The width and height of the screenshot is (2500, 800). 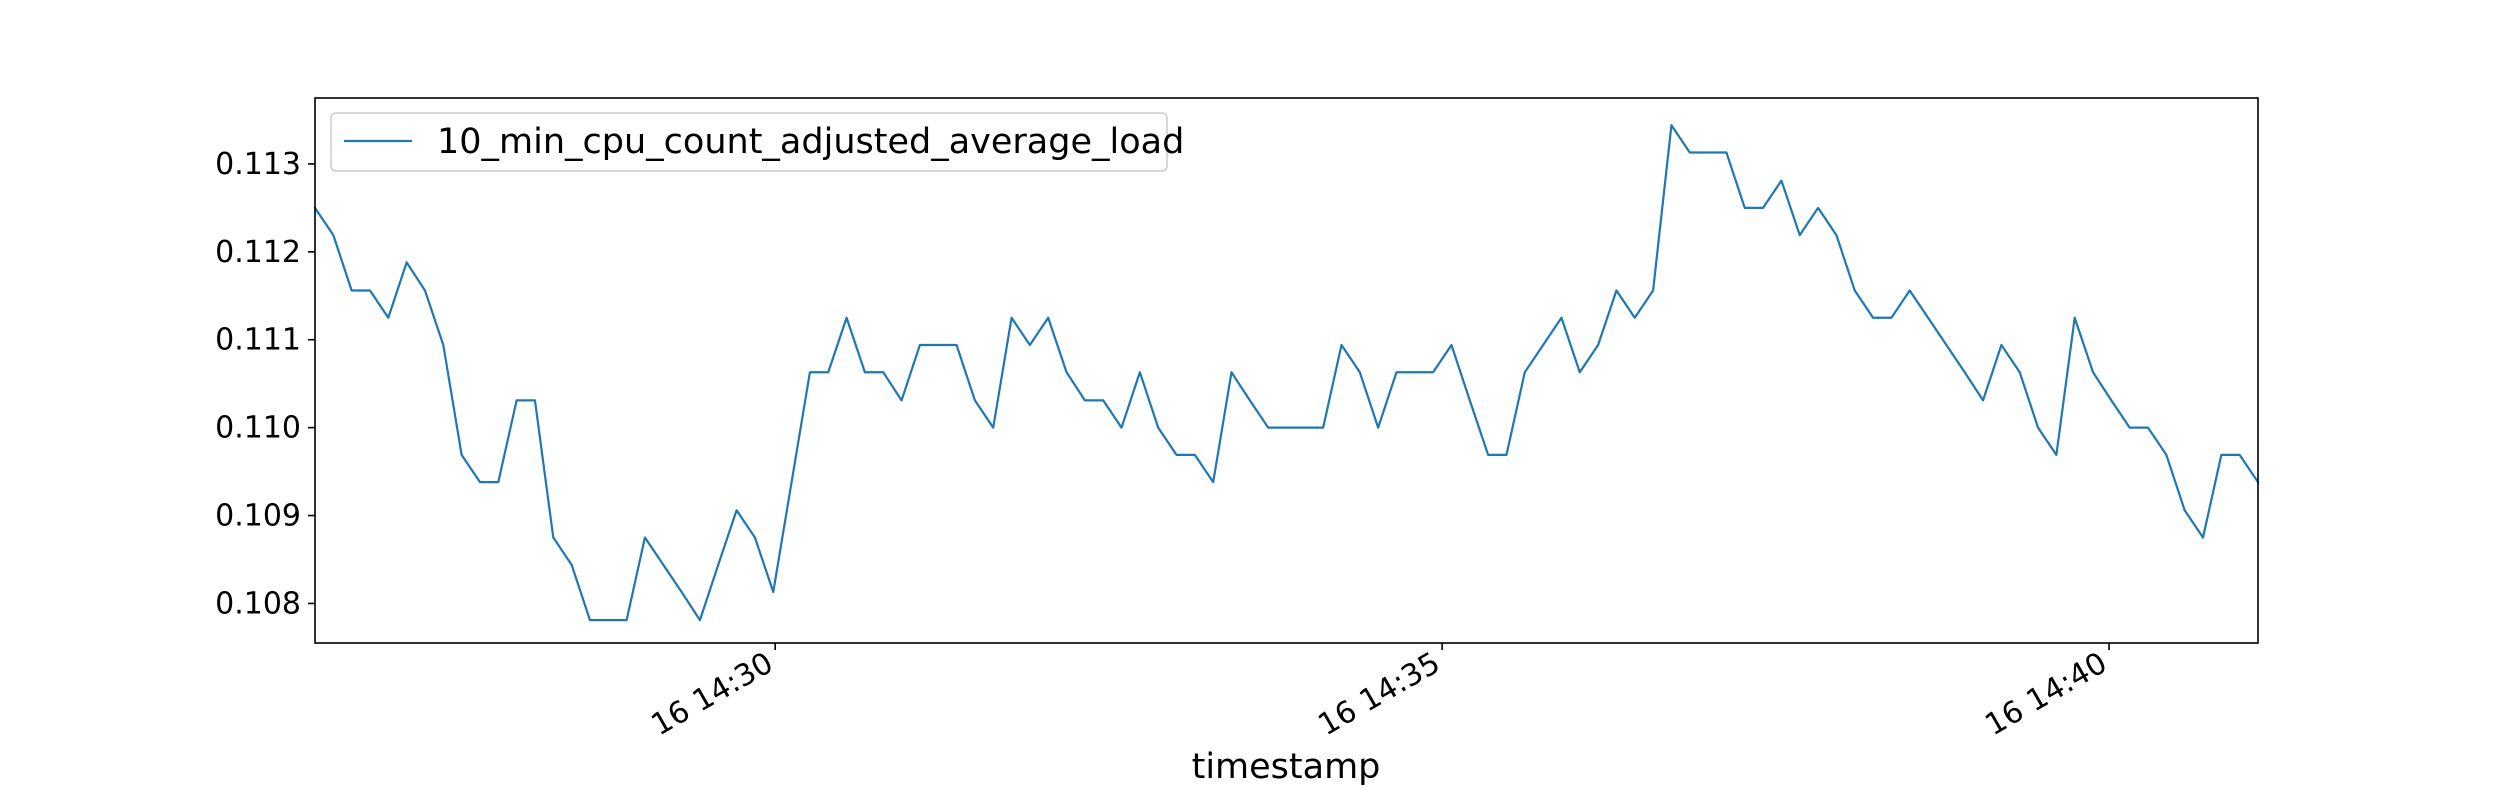 What do you see at coordinates (258, 516) in the screenshot?
I see `y-tick-label: 0.109` at bounding box center [258, 516].